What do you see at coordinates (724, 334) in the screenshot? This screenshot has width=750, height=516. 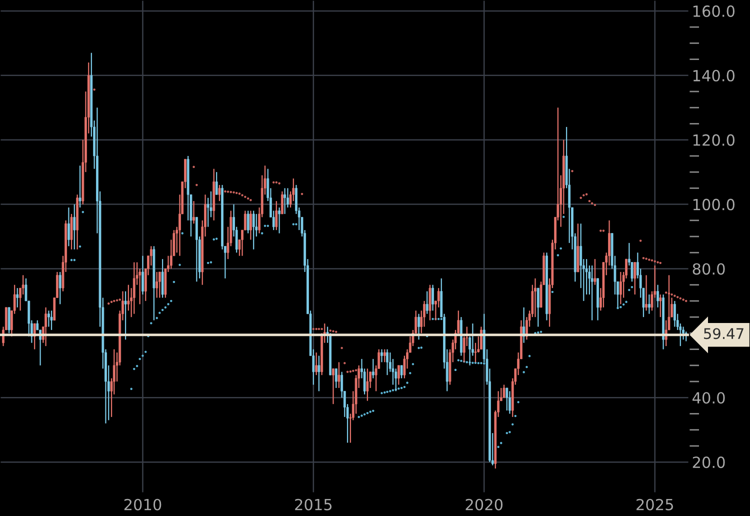 I see `ref-line-label: 59.47` at bounding box center [724, 334].